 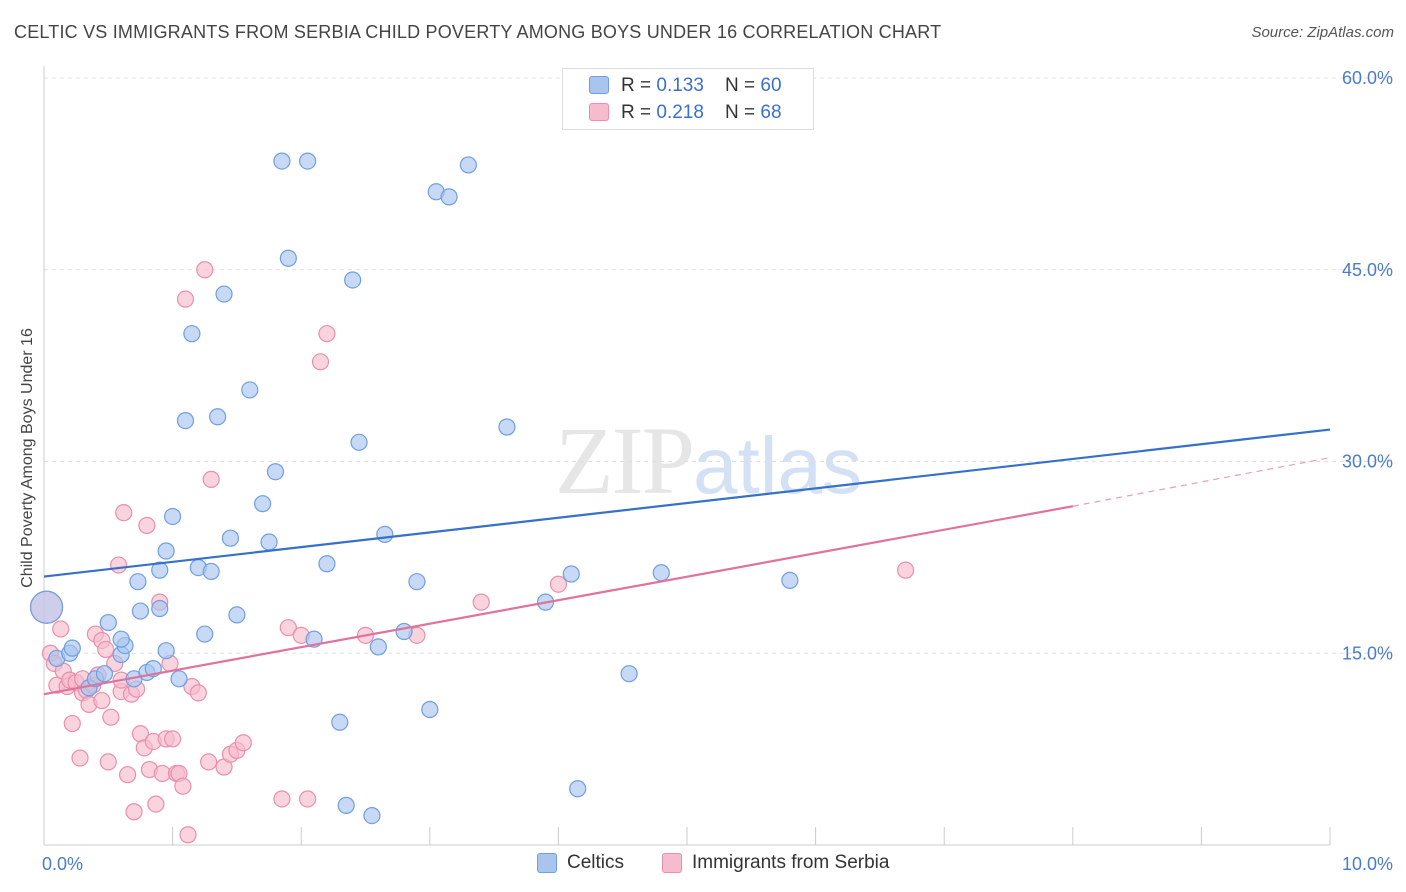 I want to click on source-label: Source: ZipAtlas.com, so click(x=1322, y=32).